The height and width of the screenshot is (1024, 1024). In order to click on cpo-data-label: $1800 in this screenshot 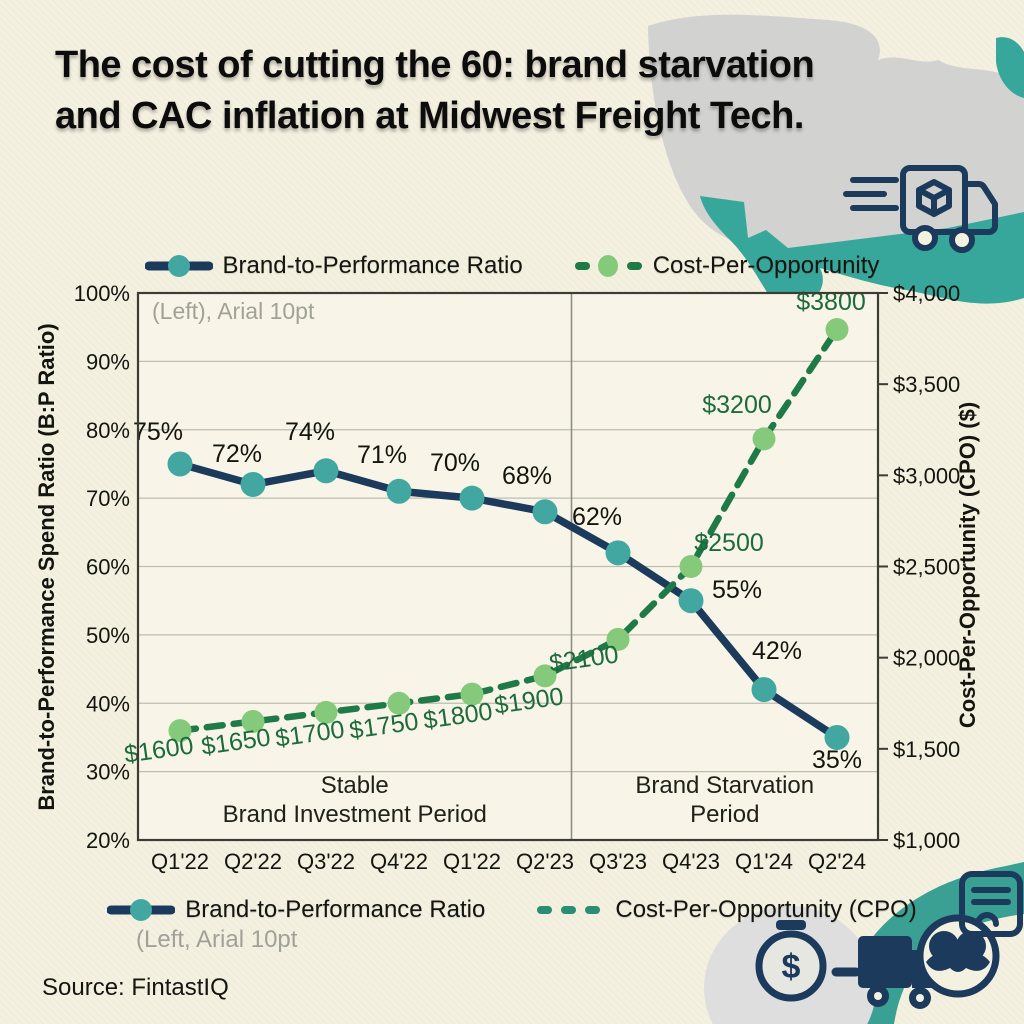, I will do `click(458, 715)`.